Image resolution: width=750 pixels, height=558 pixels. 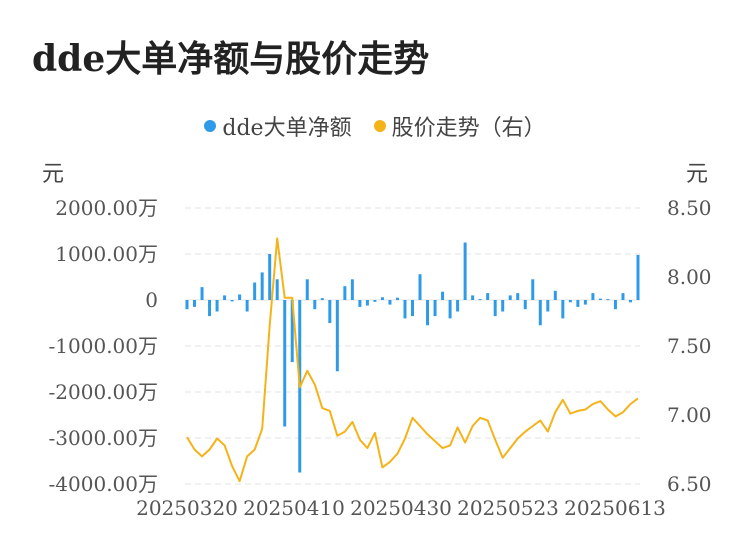 I want to click on x-tick-label: 20250430, so click(x=401, y=508).